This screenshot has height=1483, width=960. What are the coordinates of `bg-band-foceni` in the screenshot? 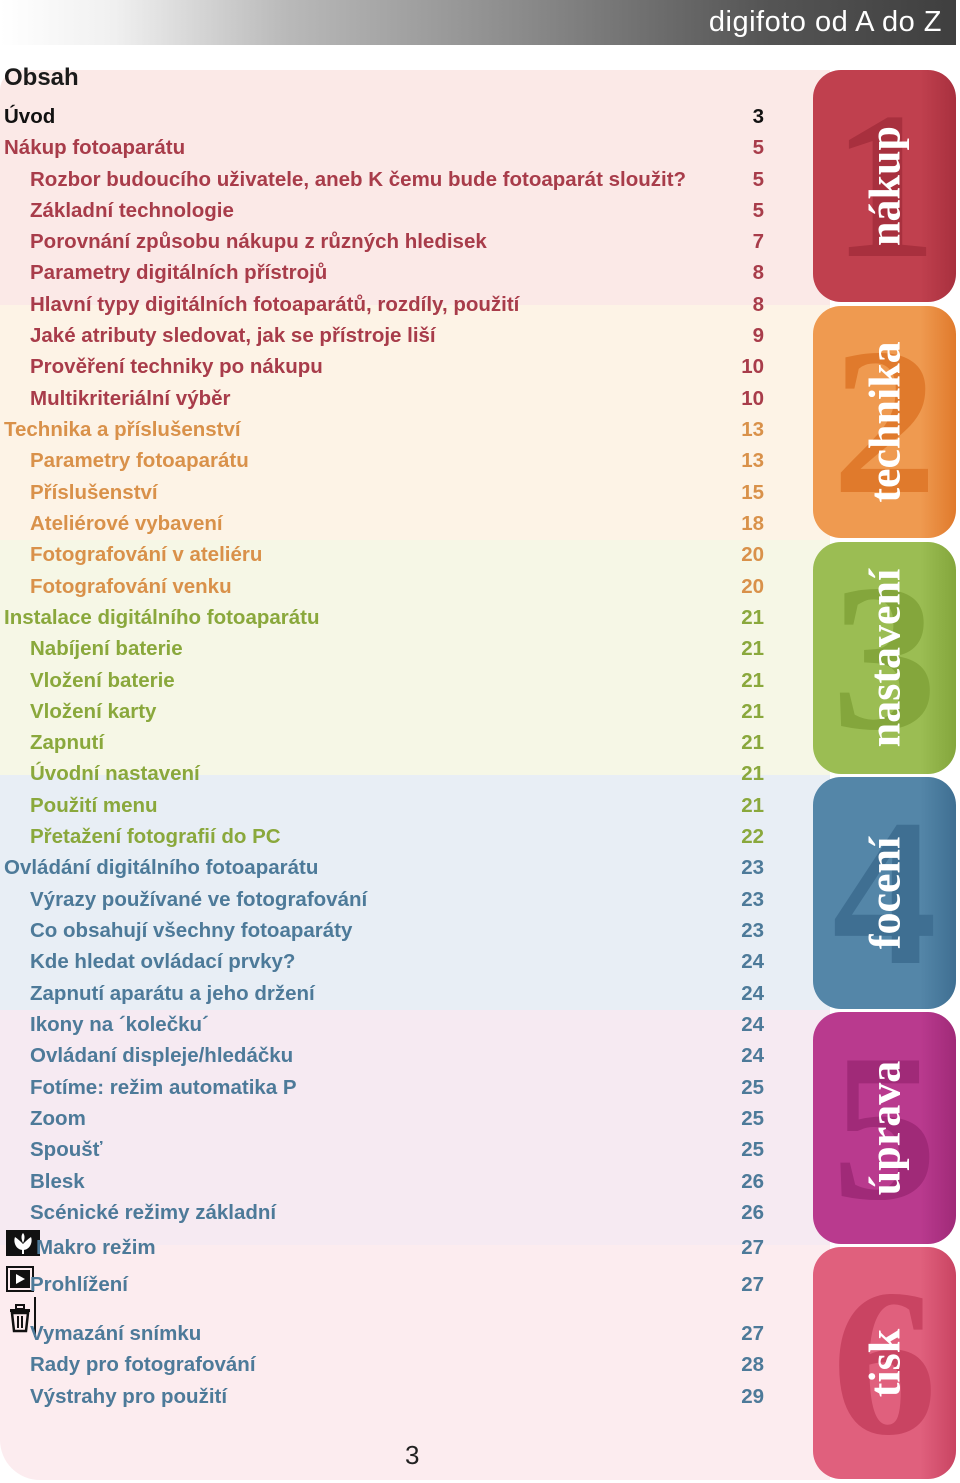 It's located at (415, 892).